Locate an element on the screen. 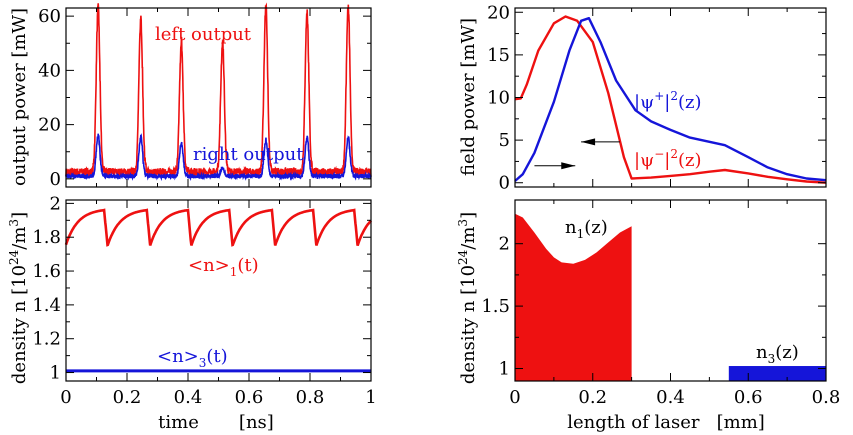  psi-plus-line is located at coordinates (670, 99).